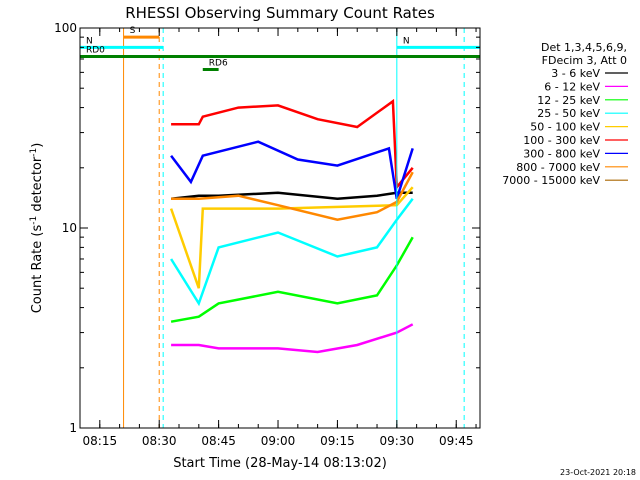 This screenshot has width=640, height=480. What do you see at coordinates (568, 113) in the screenshot?
I see `legend-label-3: 25 - 50 keV` at bounding box center [568, 113].